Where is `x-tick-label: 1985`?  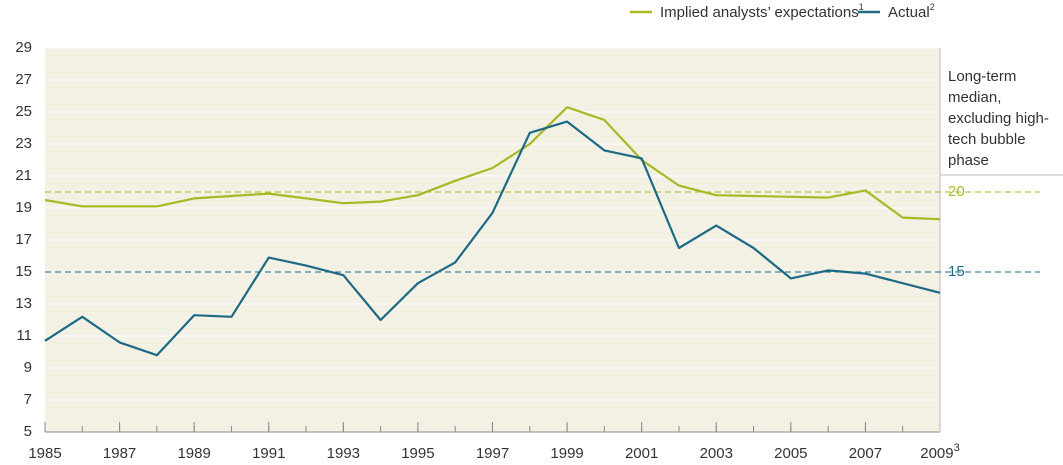 x-tick-label: 1985 is located at coordinates (44, 453).